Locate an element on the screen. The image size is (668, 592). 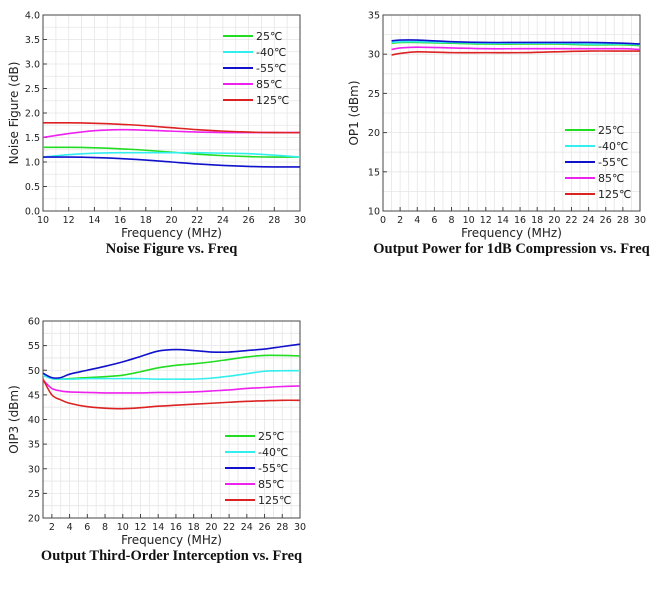
y-tick-label: 40 is located at coordinates (34, 420).